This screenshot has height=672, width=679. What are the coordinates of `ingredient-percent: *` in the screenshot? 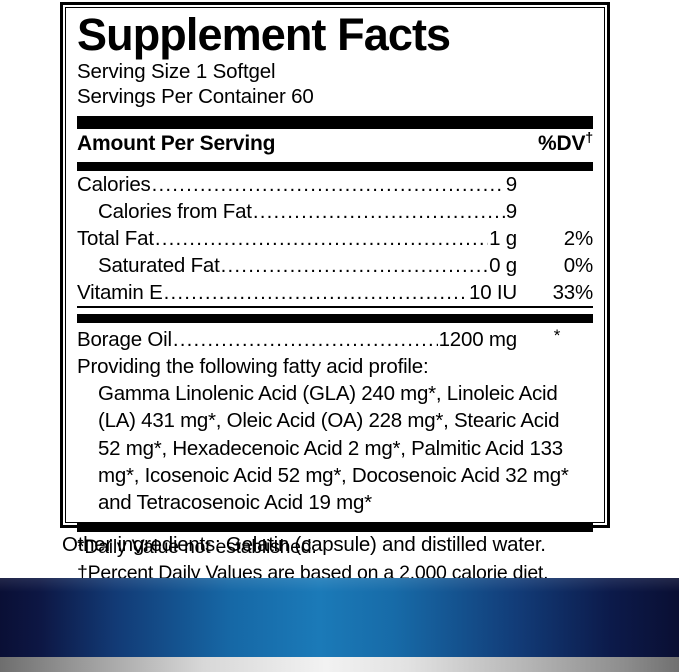 It's located at (557, 339).